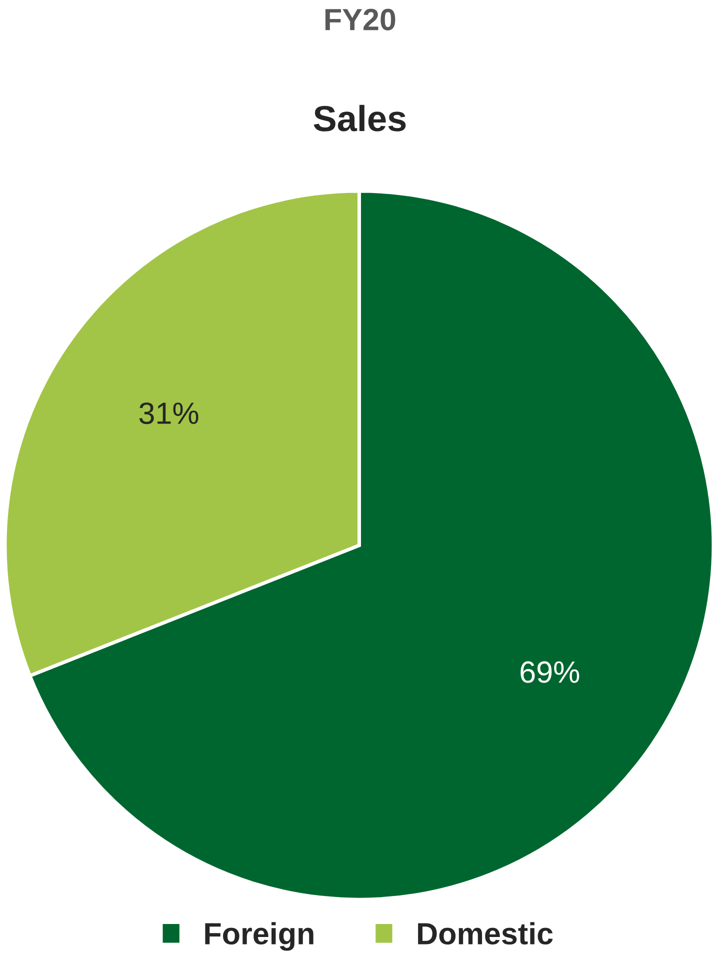 The width and height of the screenshot is (717, 966). I want to click on chart-title: FY20, so click(360, 19).